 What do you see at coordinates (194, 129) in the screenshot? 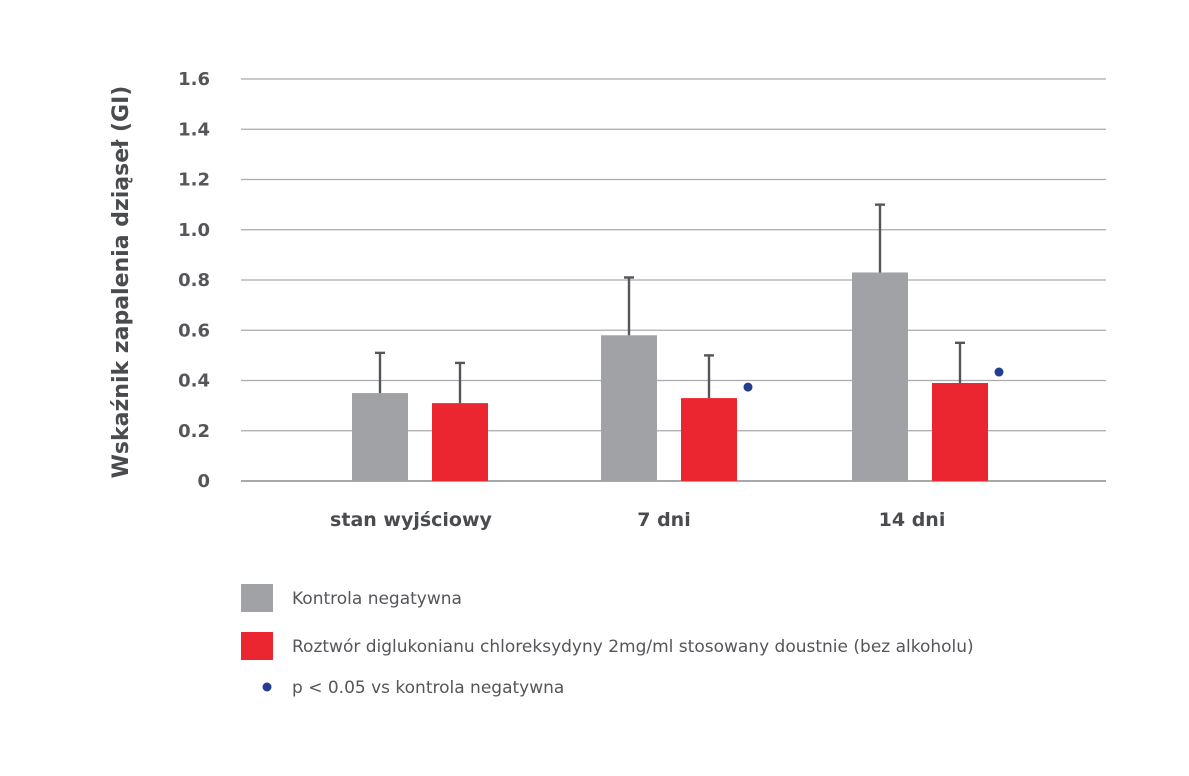
I see `y-tick-label: 1.4` at bounding box center [194, 129].